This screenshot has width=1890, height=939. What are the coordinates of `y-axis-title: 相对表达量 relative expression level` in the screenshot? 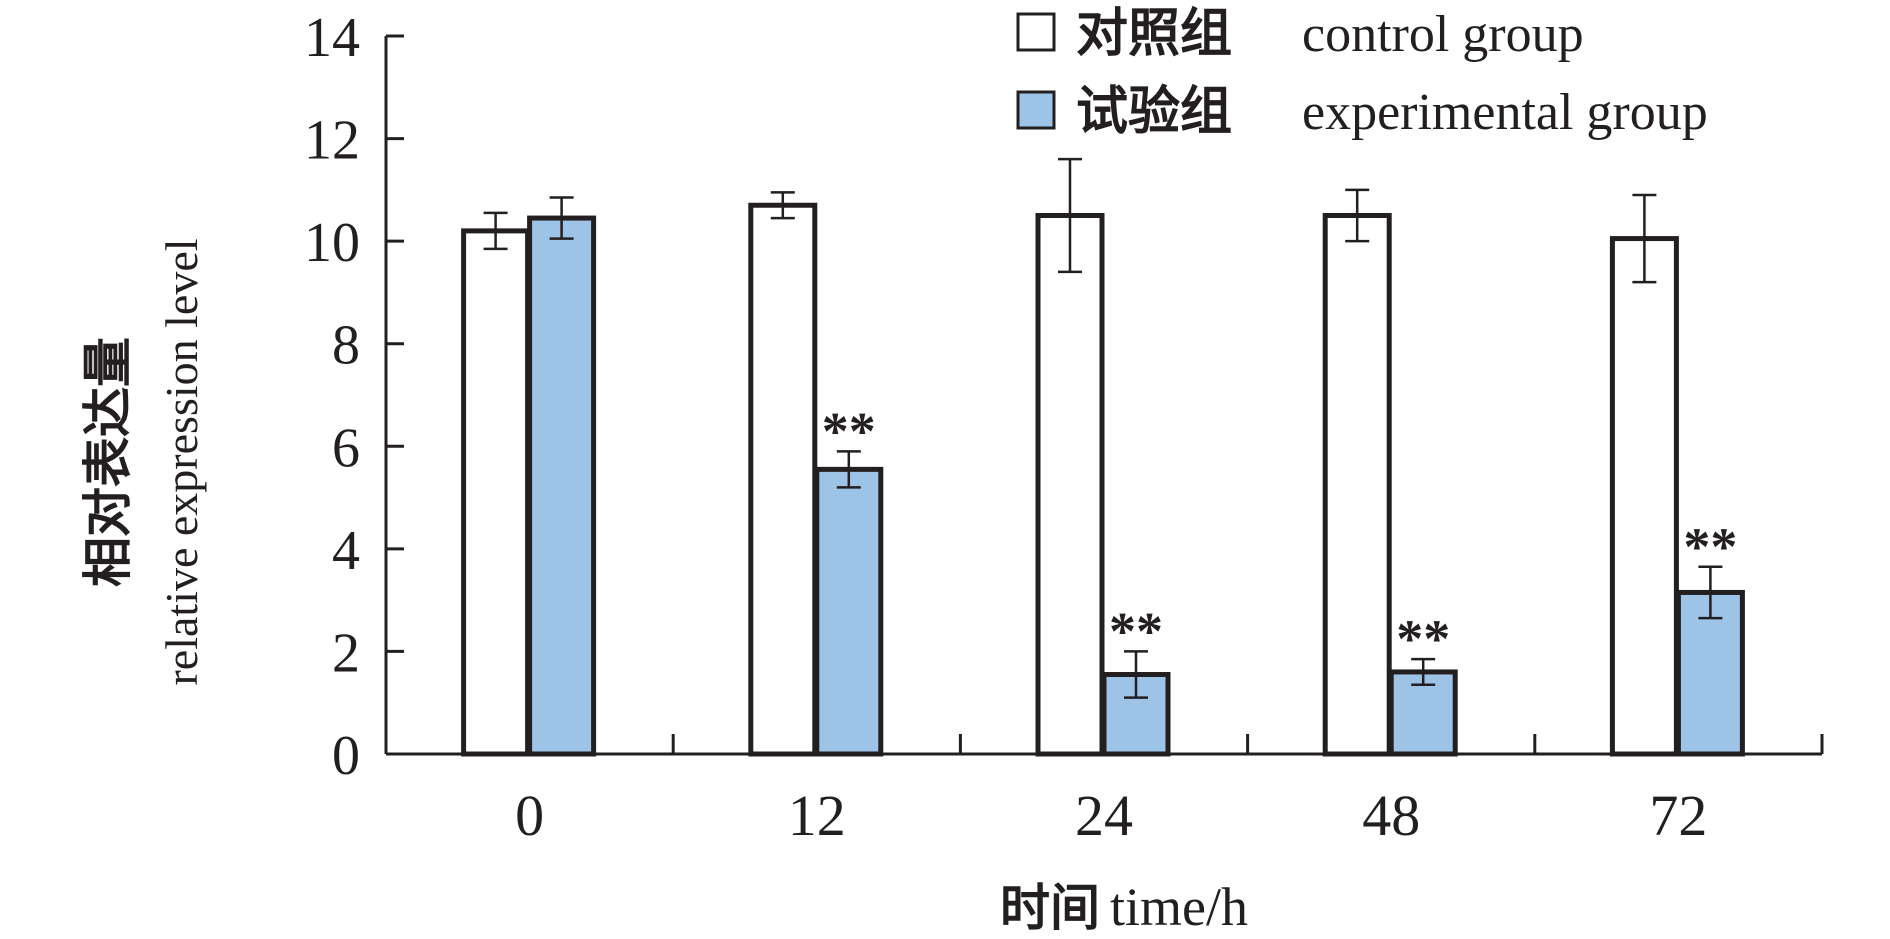 It's located at (143, 461).